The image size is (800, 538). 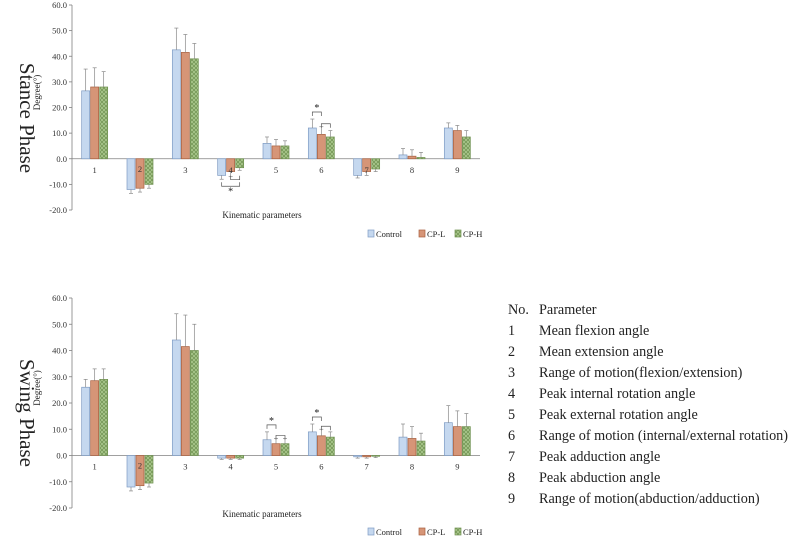 I want to click on parameter-row: 4 Peak internal rotation angle, so click(x=648, y=394).